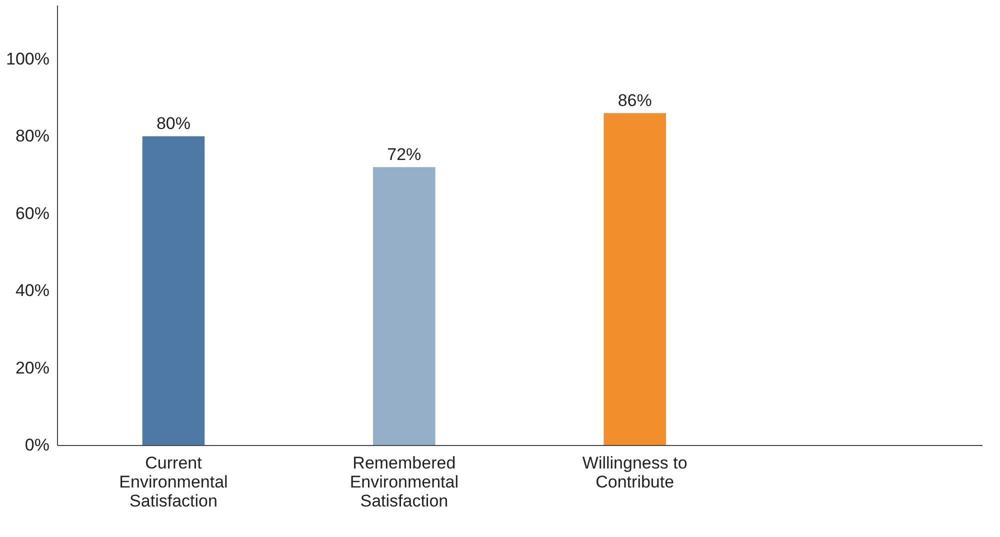 This screenshot has height=537, width=1000. I want to click on x-tick-label: Remembered Environmental Satisfaction, so click(404, 482).